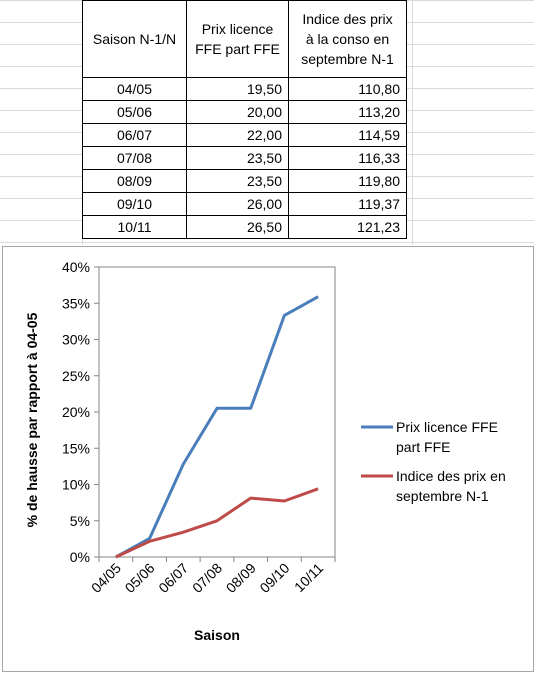 The image size is (534, 676). I want to click on cell-licence-price: 26,00, so click(237, 204).